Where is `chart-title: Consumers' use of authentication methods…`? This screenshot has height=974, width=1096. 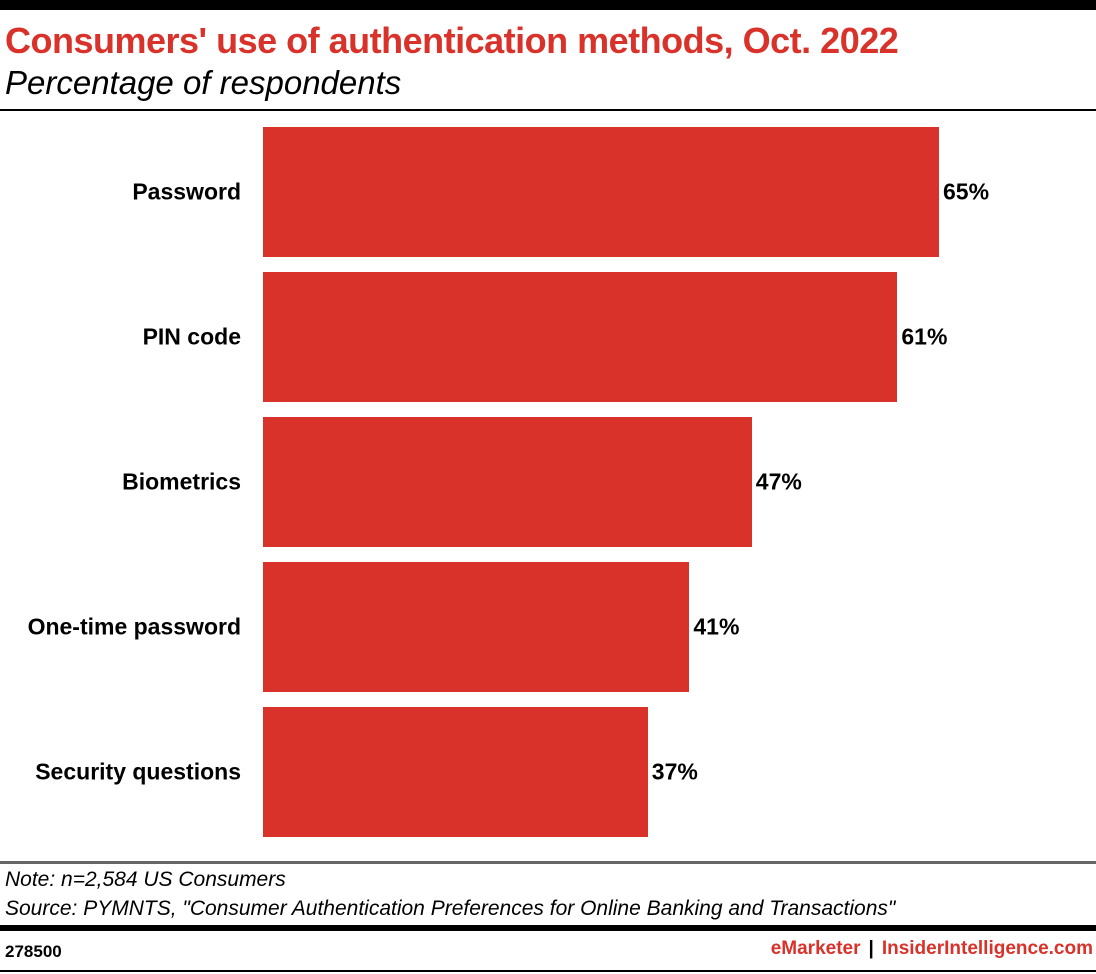
chart-title: Consumers' use of authentication methods… is located at coordinates (452, 40).